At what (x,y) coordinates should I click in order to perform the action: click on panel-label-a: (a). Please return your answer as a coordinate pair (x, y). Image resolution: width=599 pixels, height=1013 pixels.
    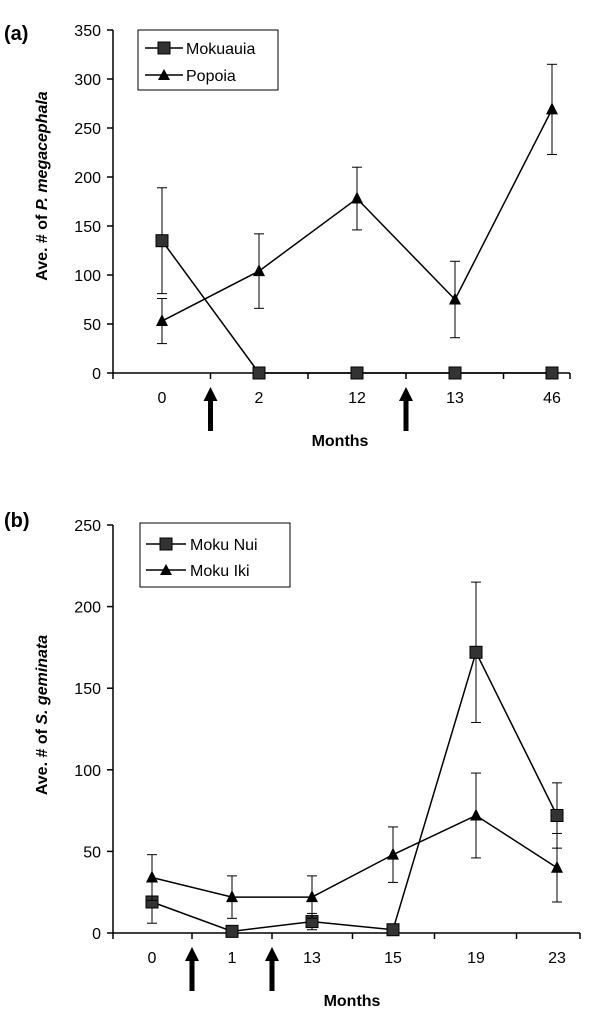
    Looking at the image, I should click on (16, 34).